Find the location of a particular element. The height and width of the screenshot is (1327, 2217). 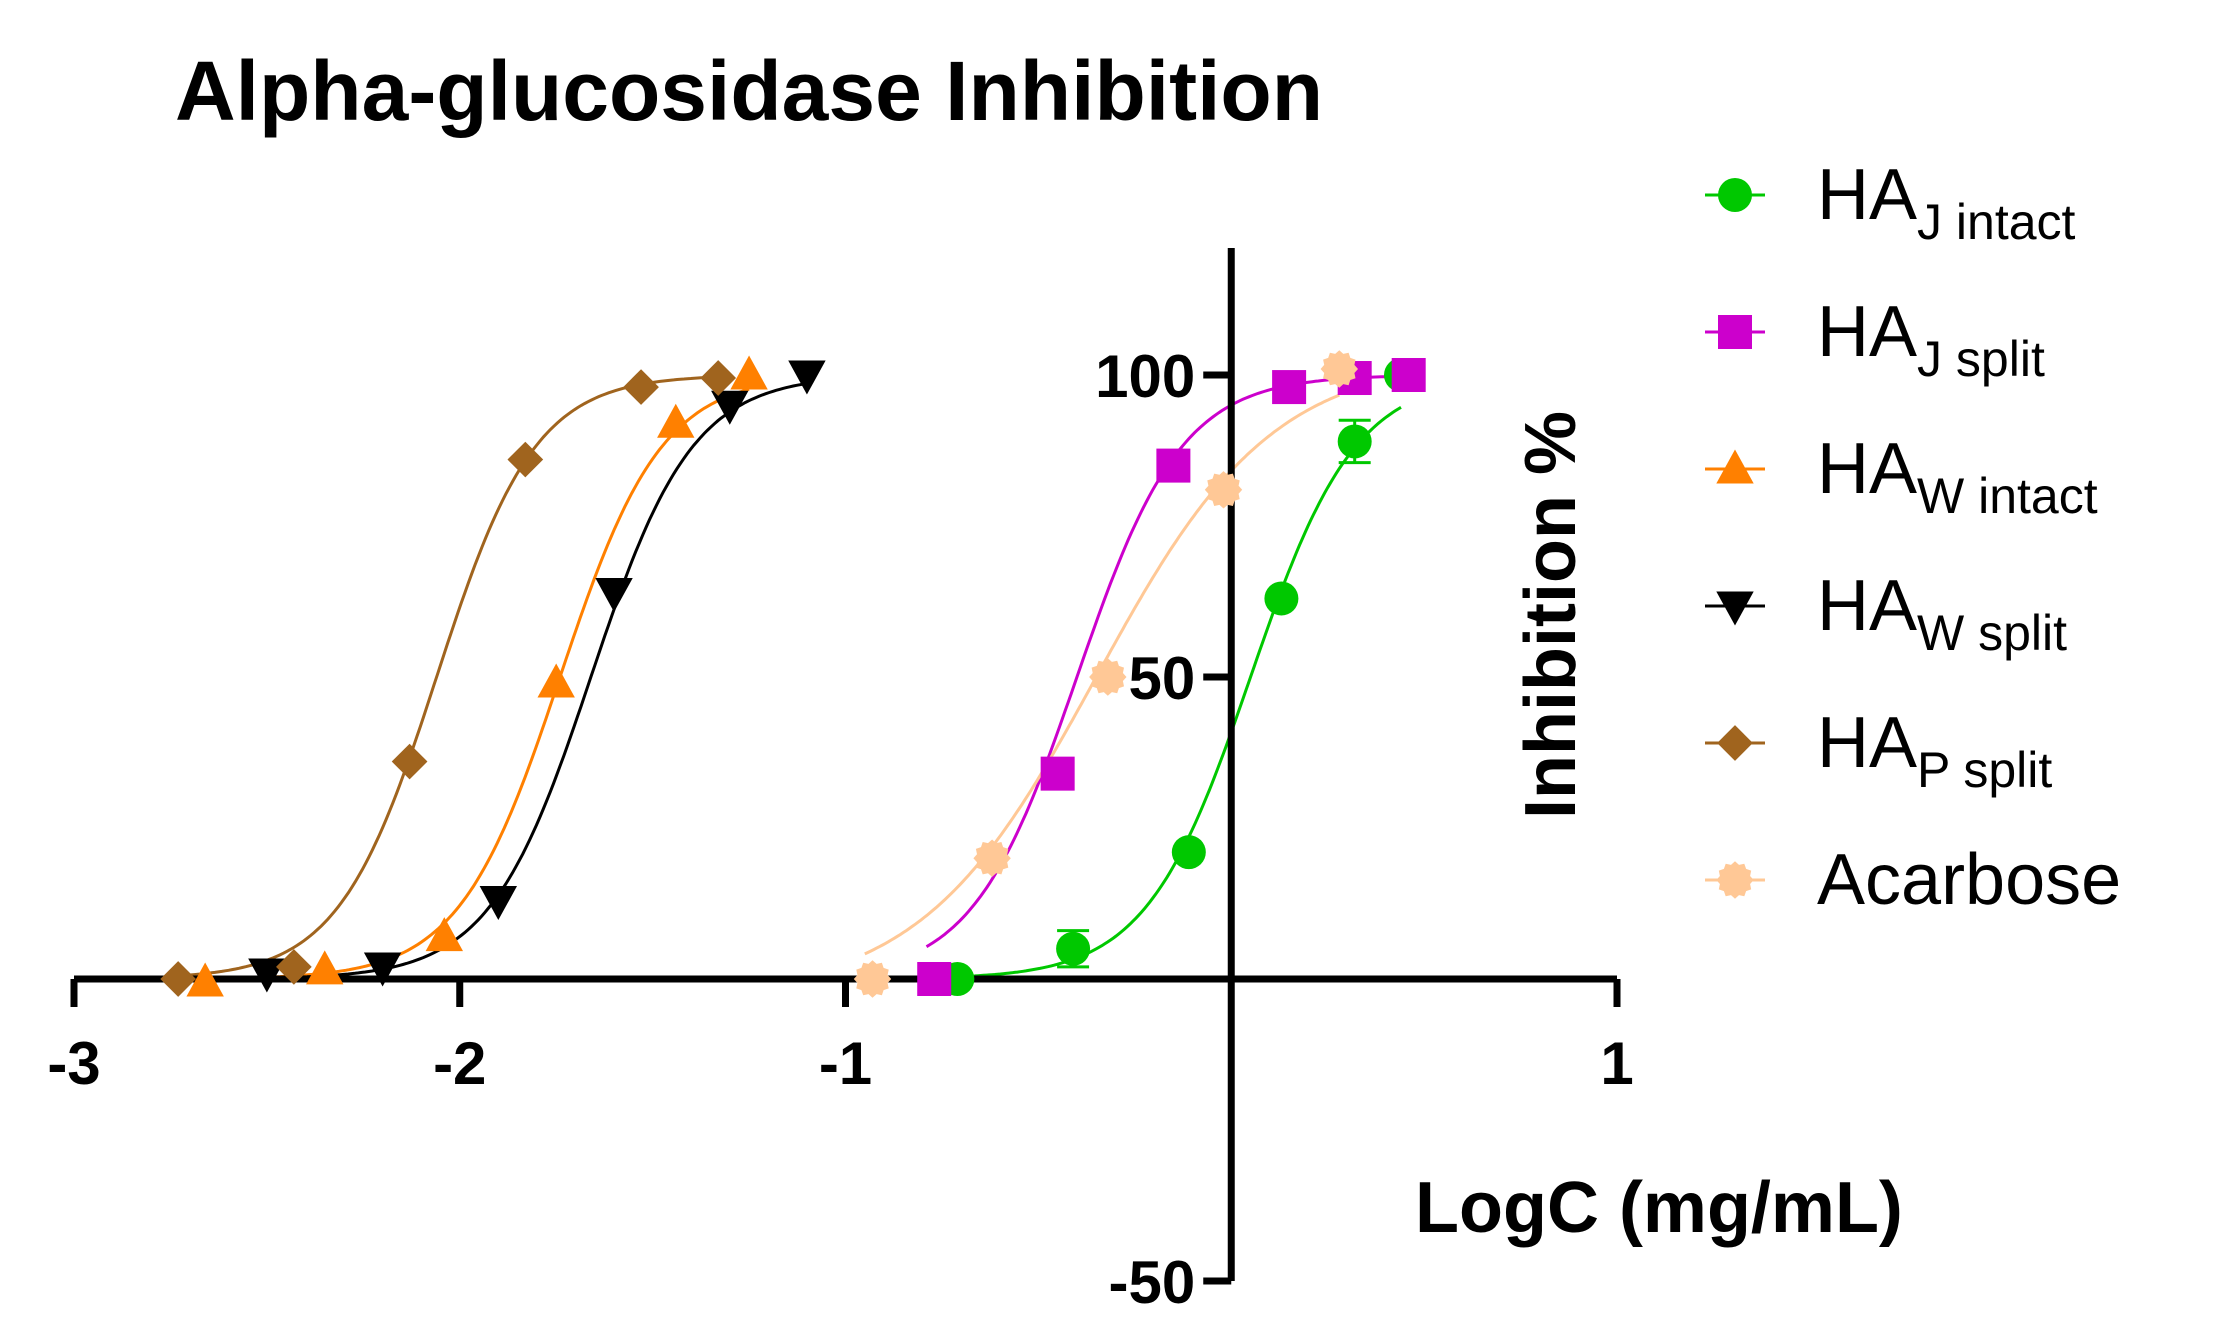

x-tick-label: -1 is located at coordinates (845, 1063).